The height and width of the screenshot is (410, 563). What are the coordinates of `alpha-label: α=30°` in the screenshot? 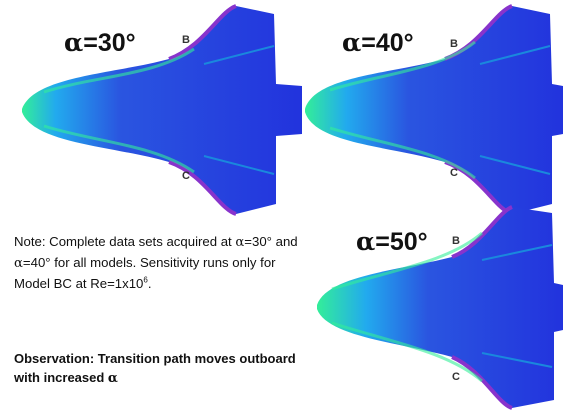 It's located at (100, 43).